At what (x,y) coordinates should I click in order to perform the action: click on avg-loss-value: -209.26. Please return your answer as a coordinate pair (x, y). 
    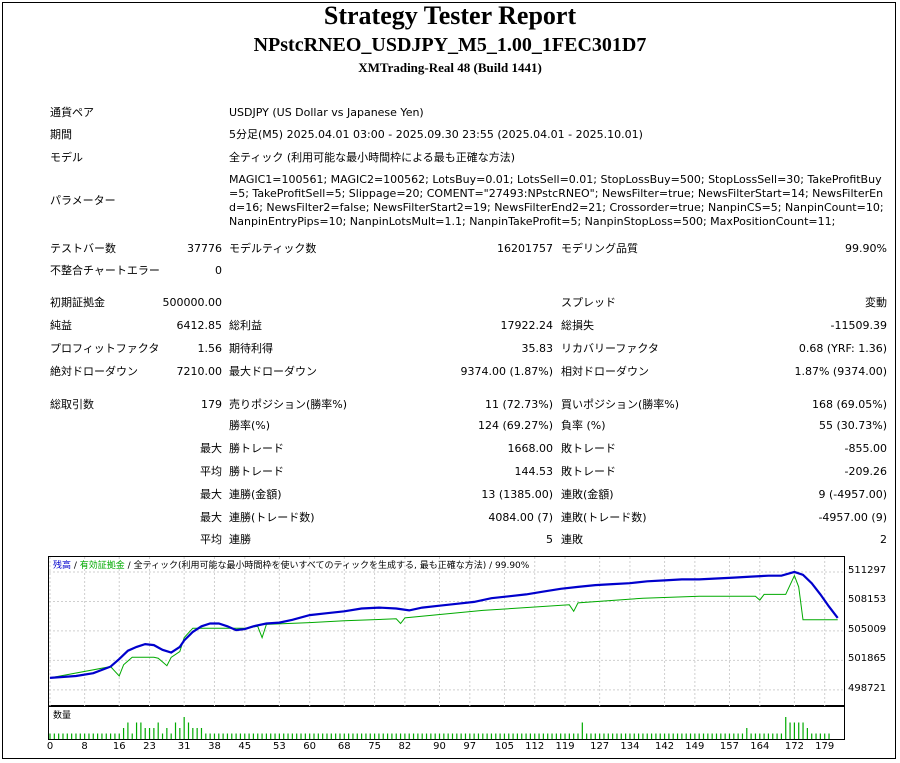
    Looking at the image, I should click on (865, 471).